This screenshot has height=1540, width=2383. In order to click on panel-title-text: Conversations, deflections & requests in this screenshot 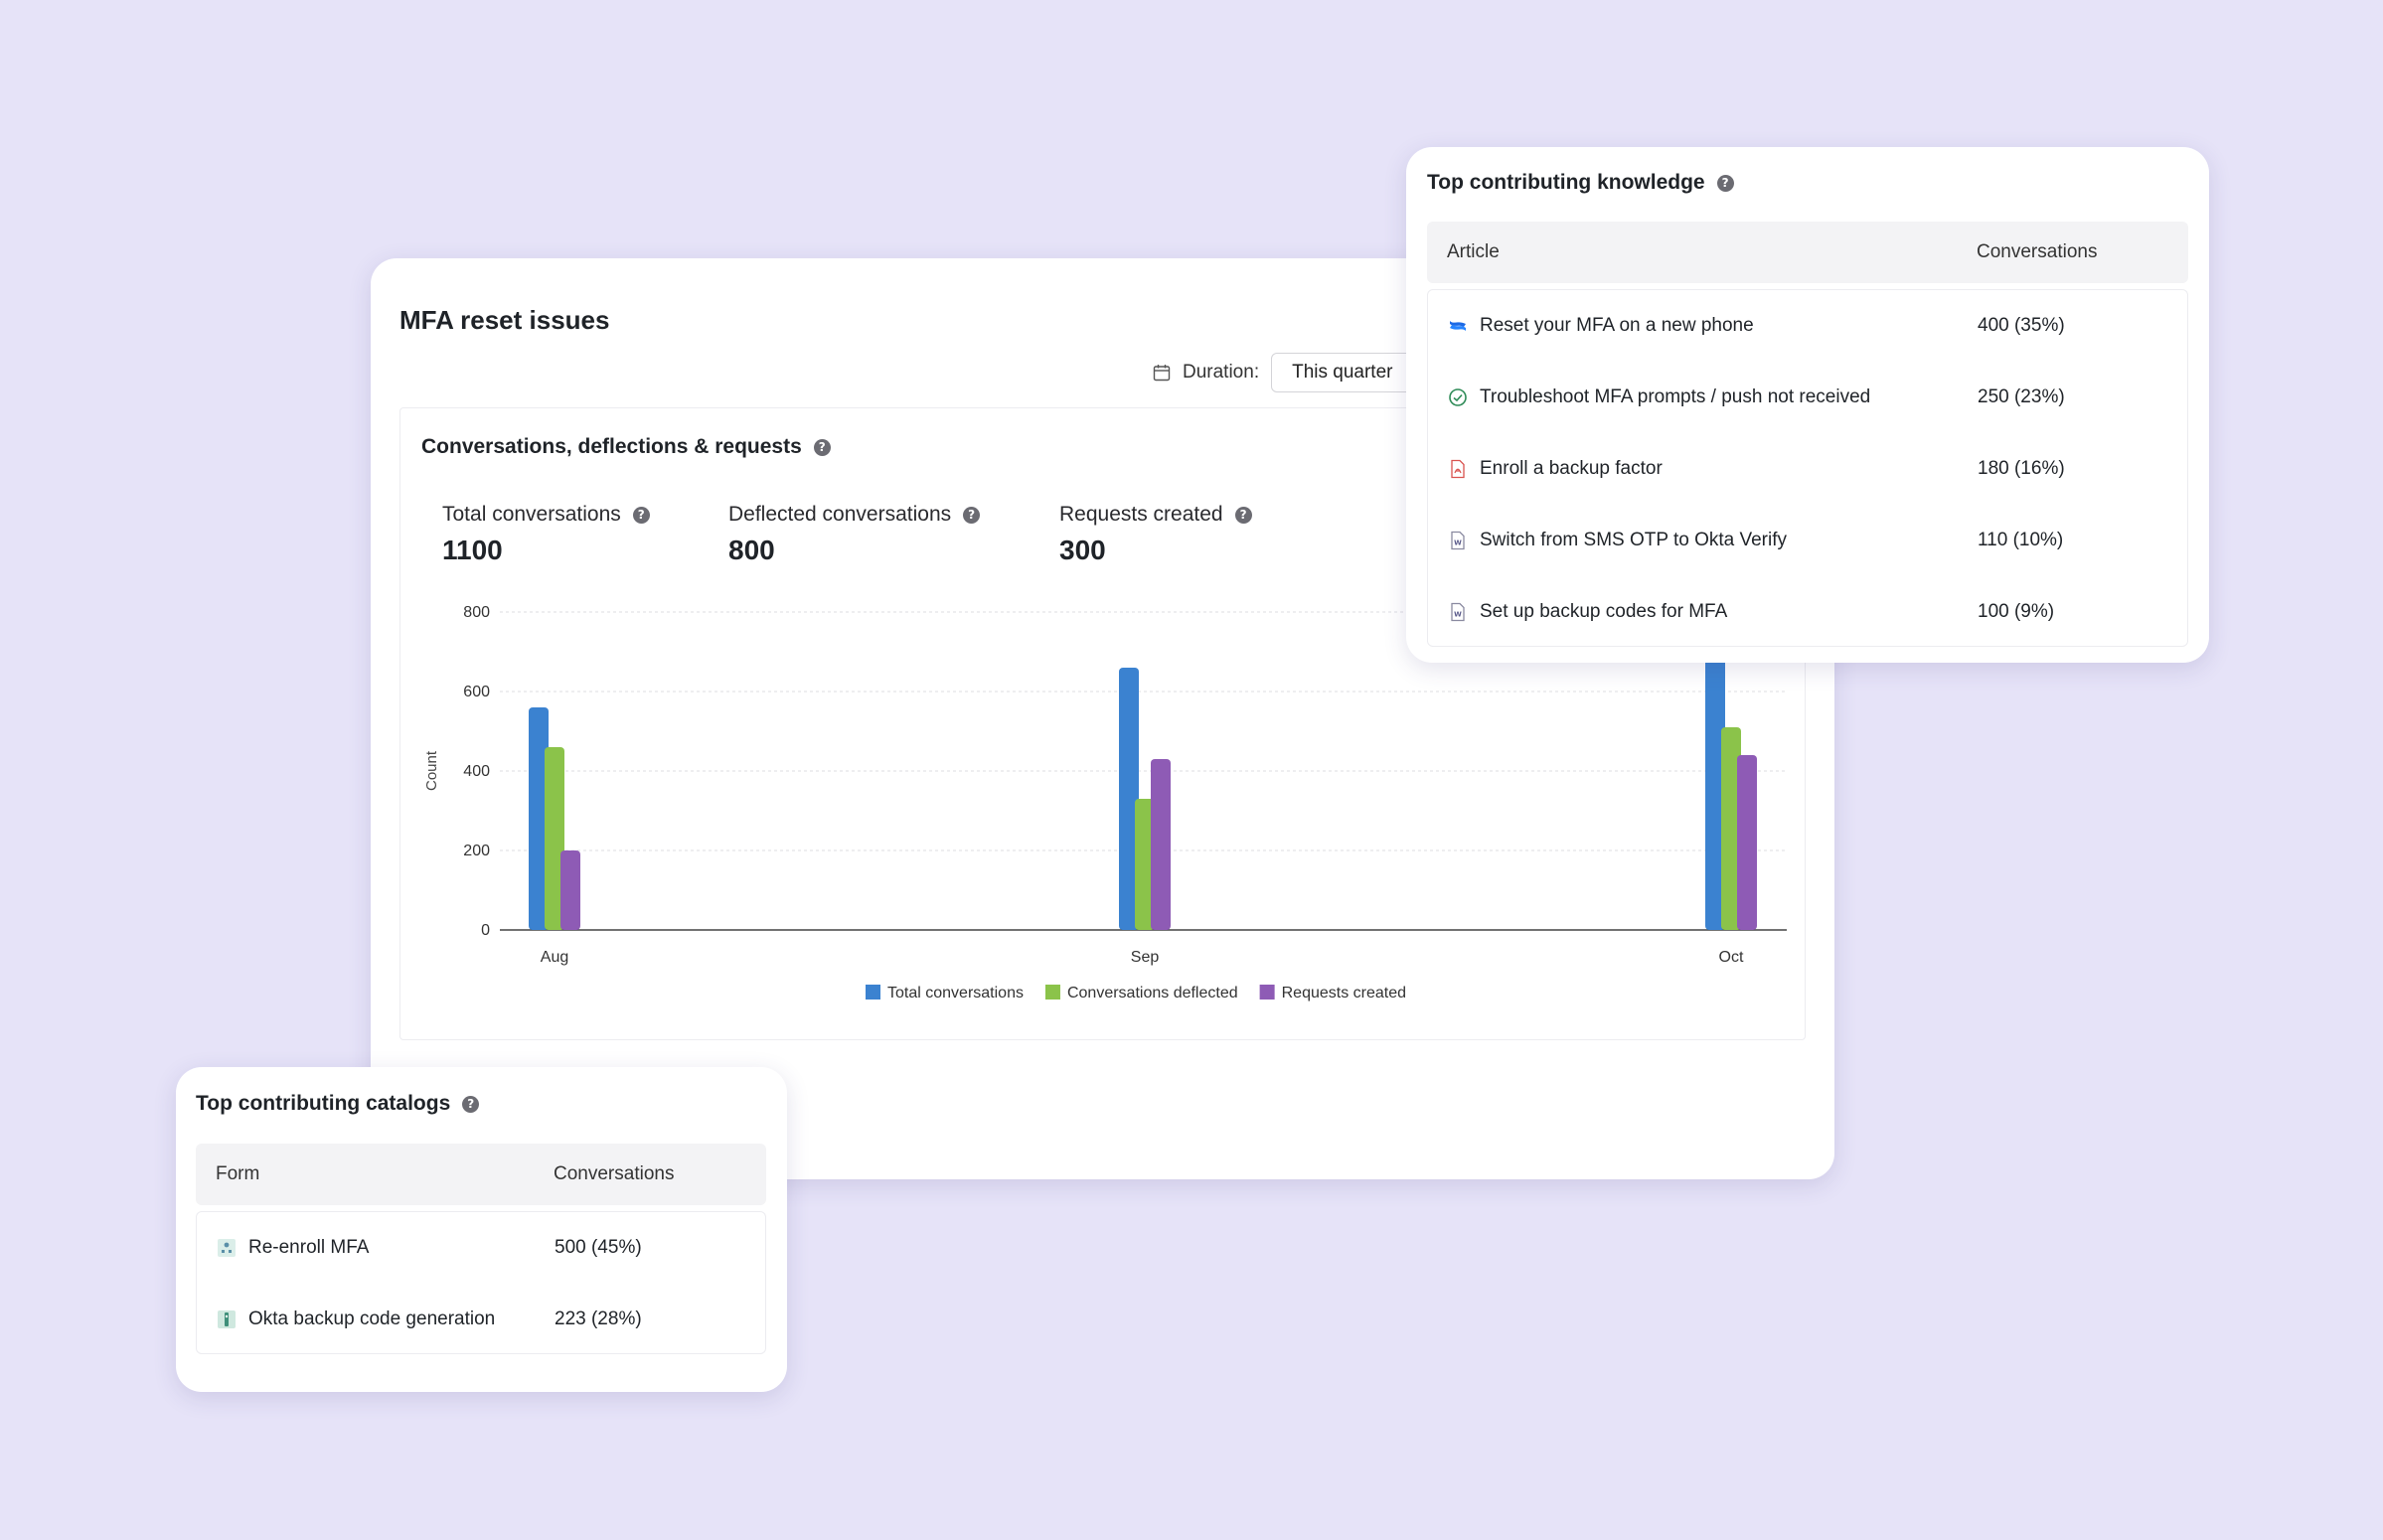, I will do `click(611, 446)`.